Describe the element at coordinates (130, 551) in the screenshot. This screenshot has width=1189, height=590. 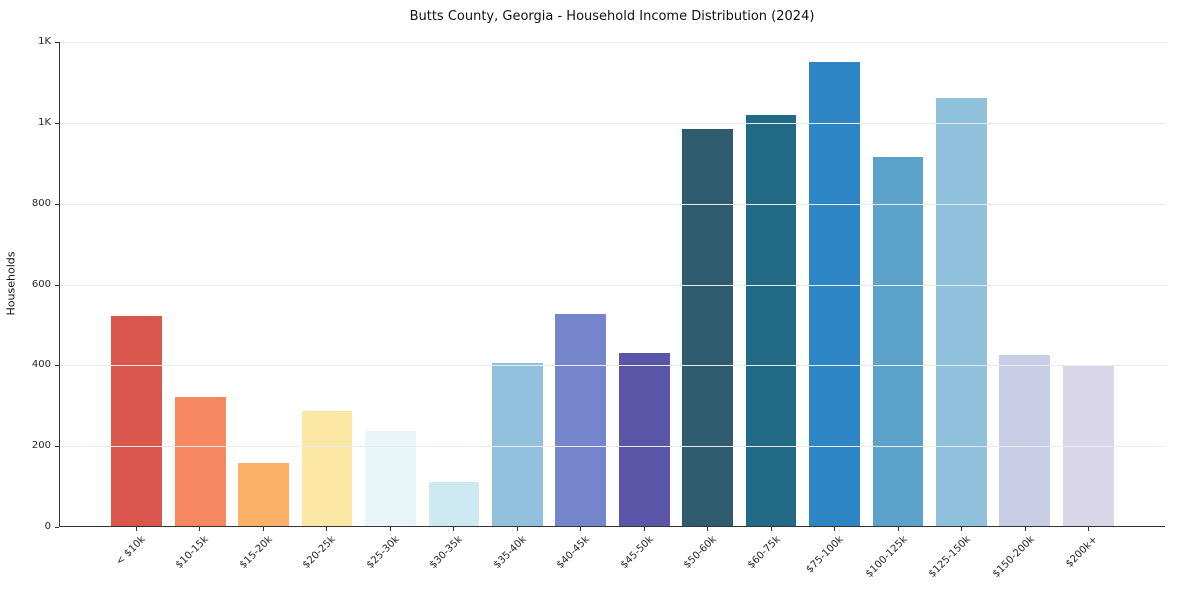
I see `x-tick-label: < $10k` at that location.